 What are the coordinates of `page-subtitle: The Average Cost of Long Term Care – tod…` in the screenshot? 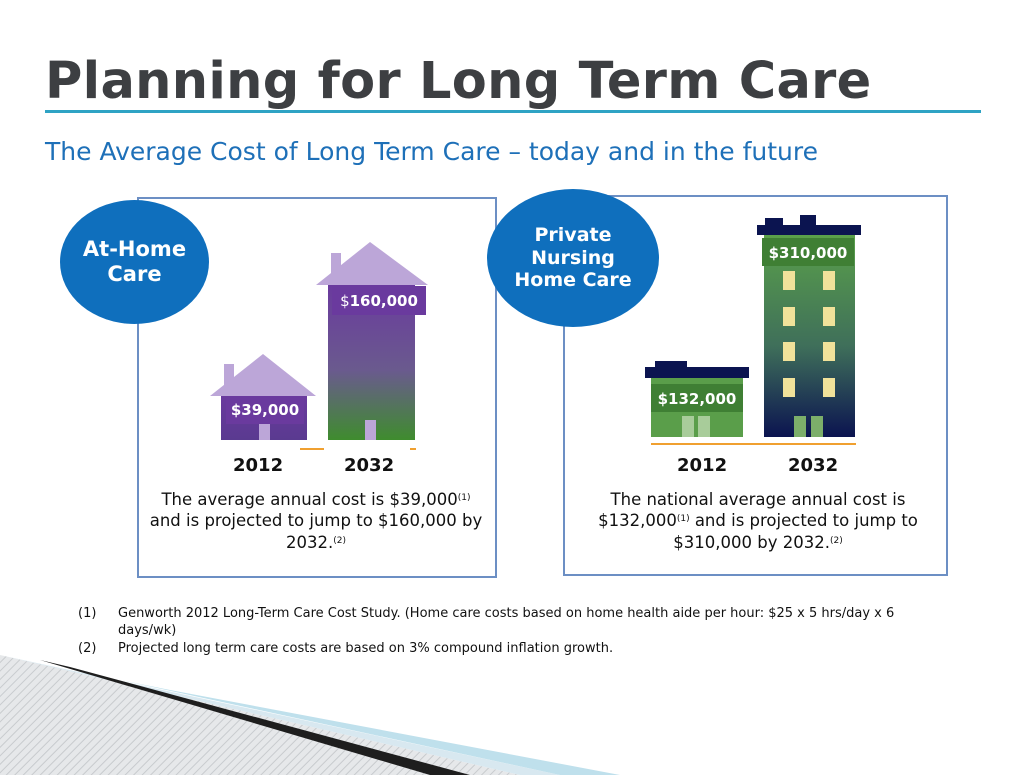 It's located at (432, 151).